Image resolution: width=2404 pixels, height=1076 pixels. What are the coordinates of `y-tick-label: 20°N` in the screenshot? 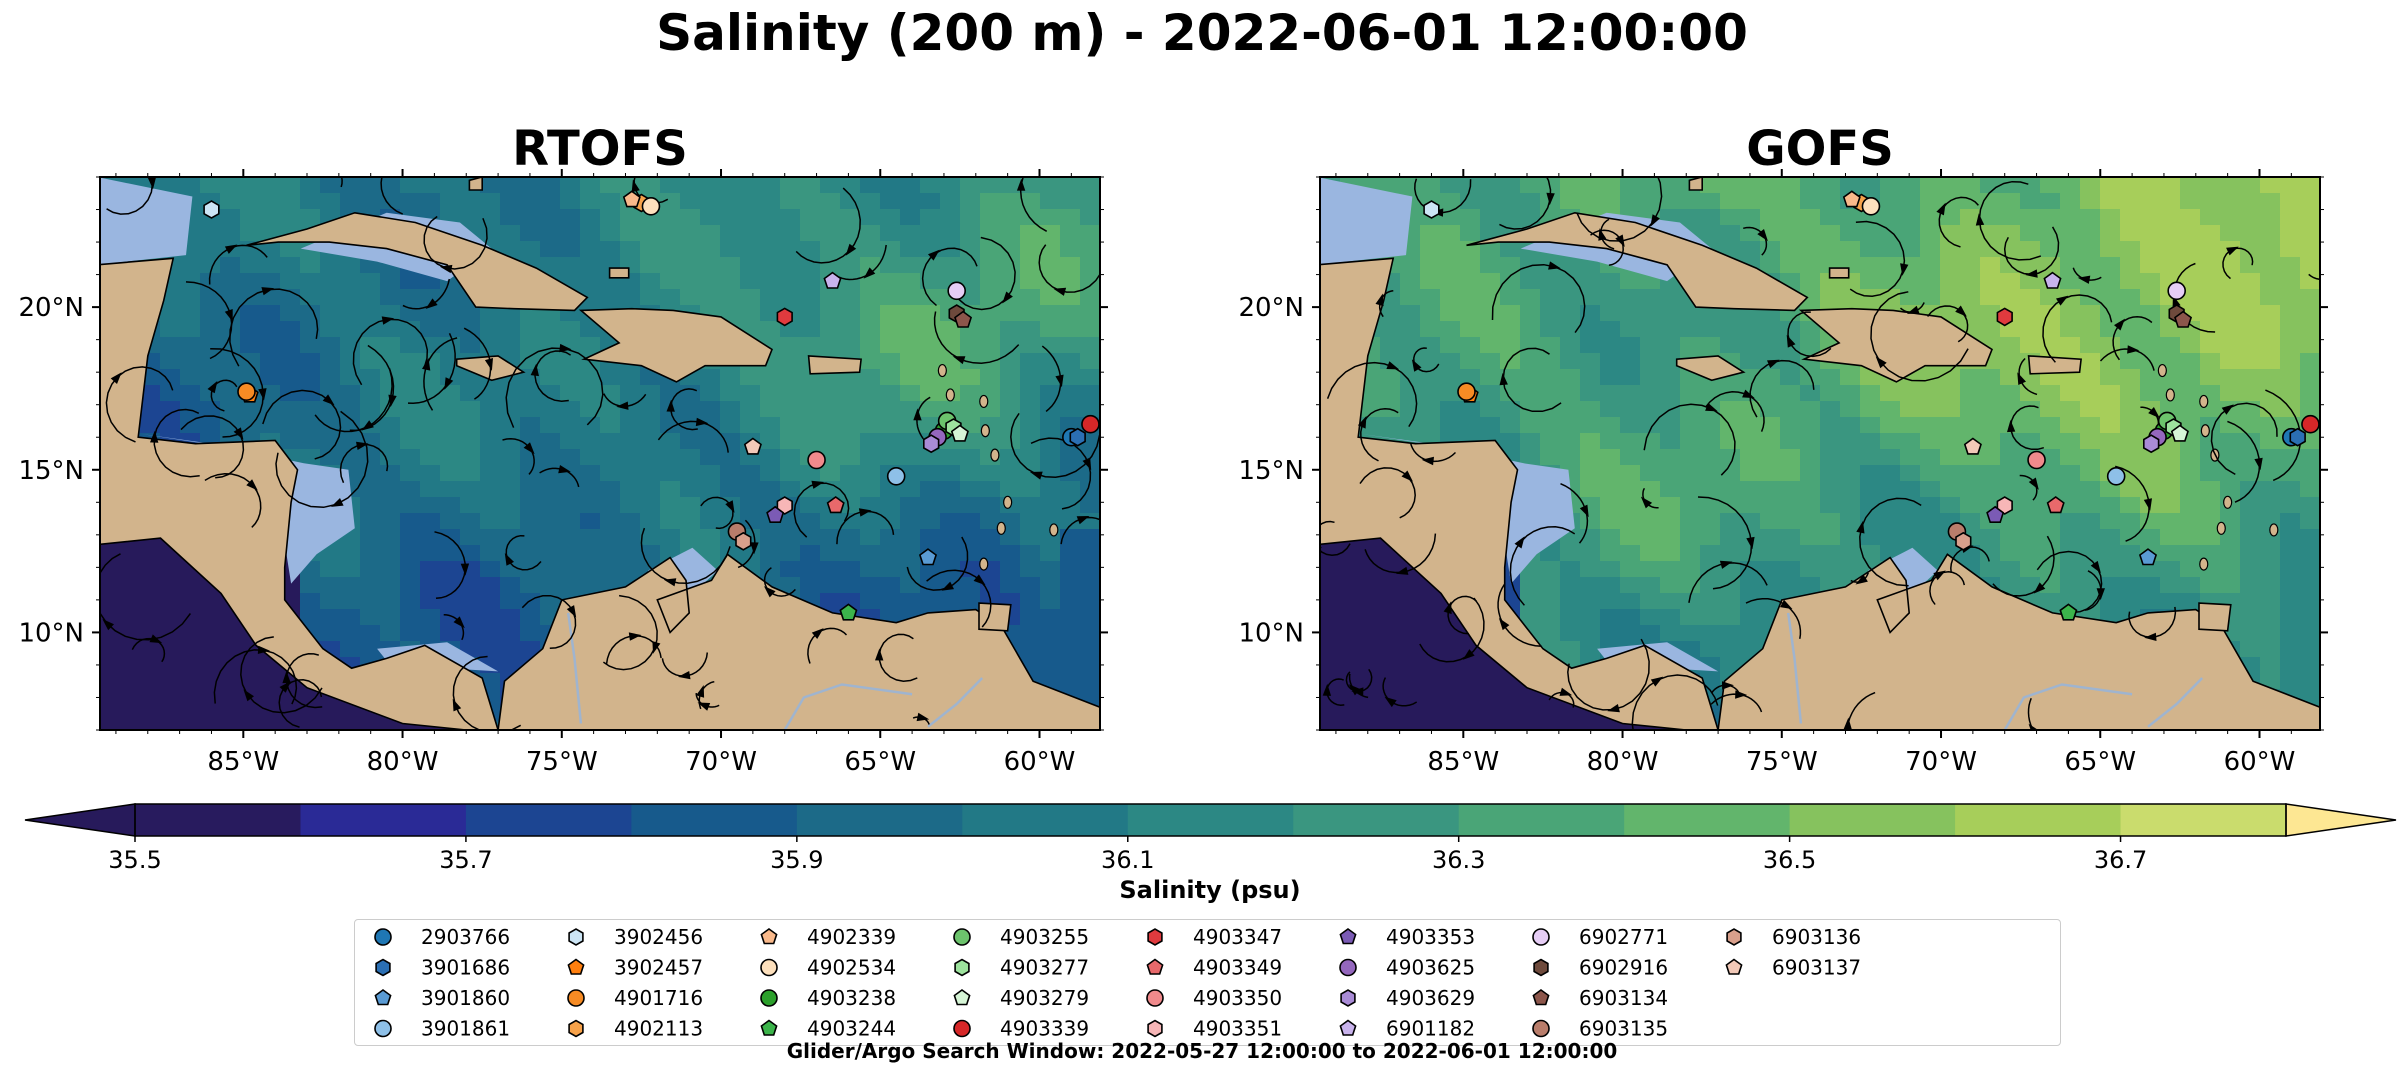 It's located at (1271, 308).